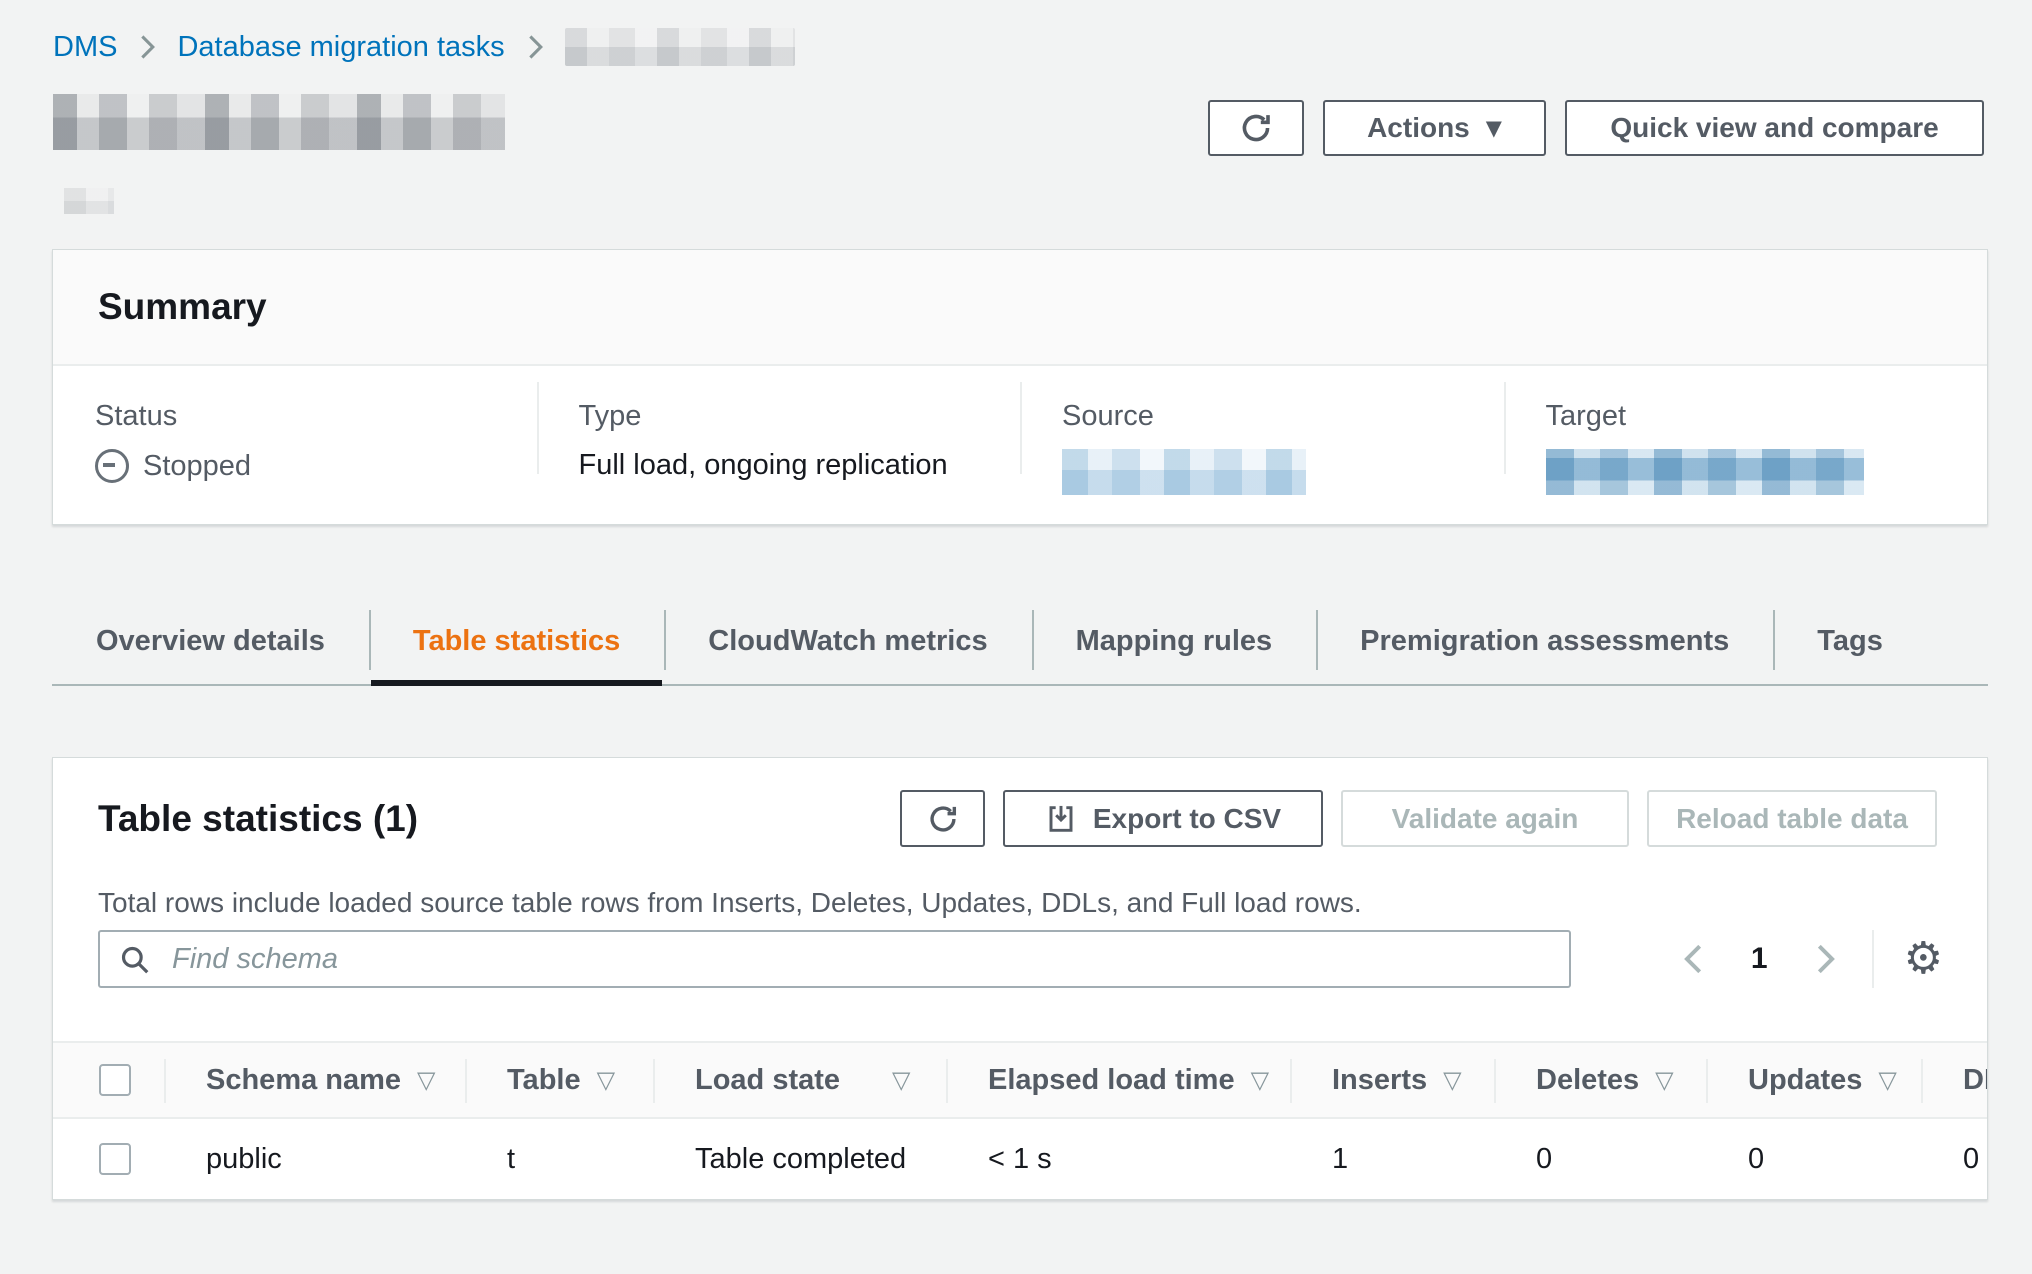 This screenshot has width=2032, height=1274. Describe the element at coordinates (1975, 1079) in the screenshot. I see `column-label: DDLs` at that location.